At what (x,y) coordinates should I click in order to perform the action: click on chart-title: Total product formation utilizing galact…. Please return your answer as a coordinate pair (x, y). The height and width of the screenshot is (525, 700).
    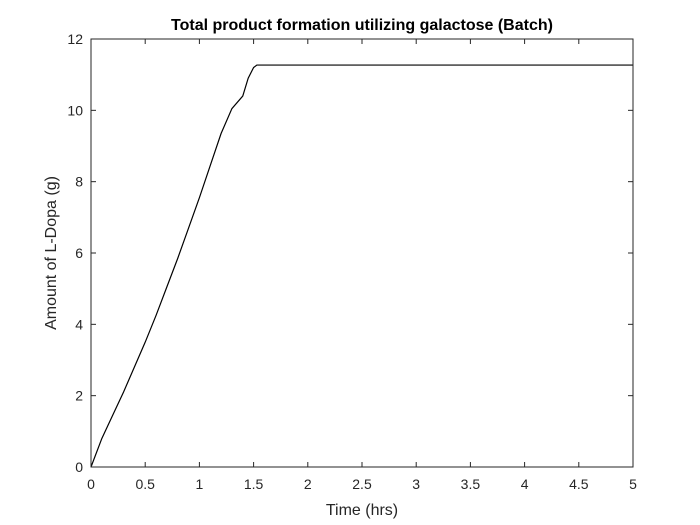
    Looking at the image, I should click on (362, 25).